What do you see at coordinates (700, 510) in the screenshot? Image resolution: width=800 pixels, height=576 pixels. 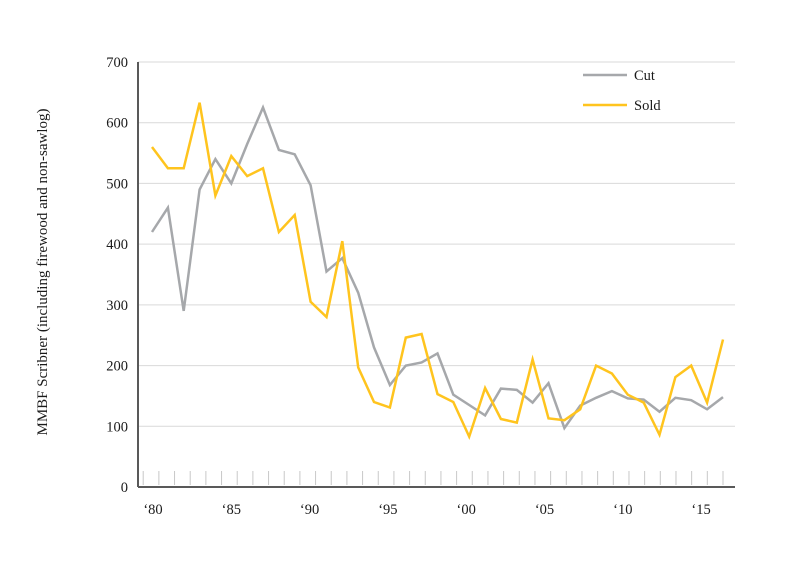 I see `x-tick-label: ‘15` at bounding box center [700, 510].